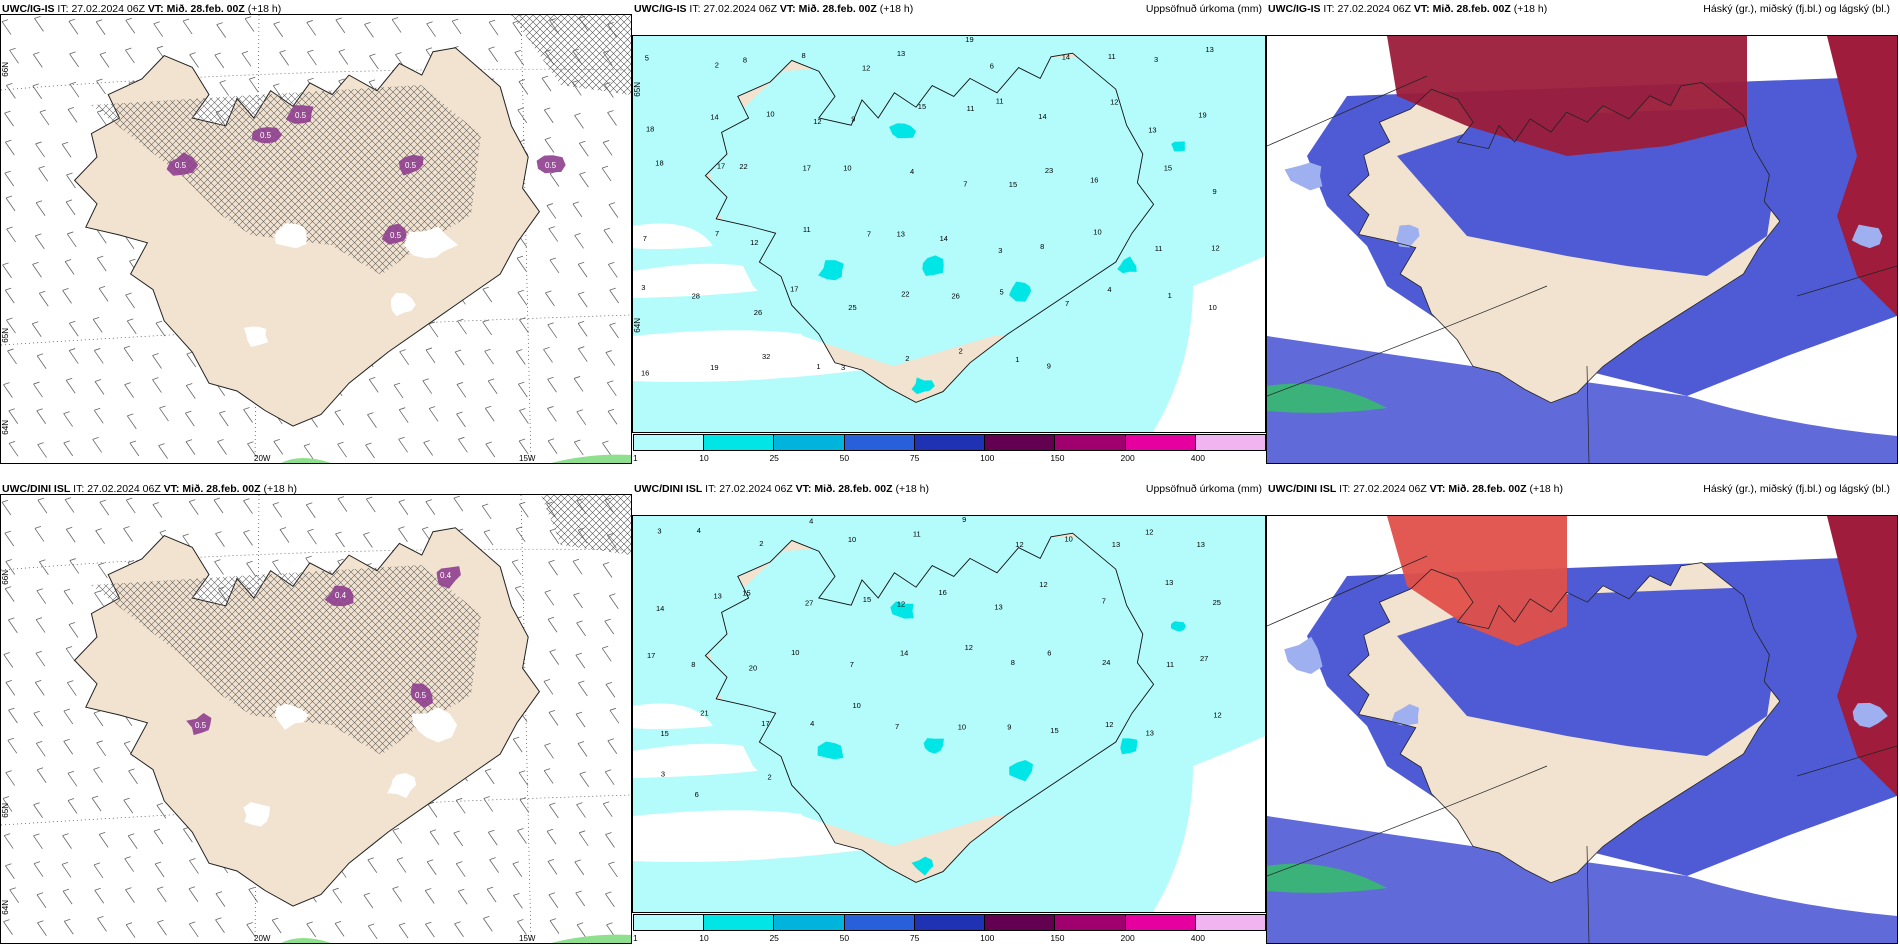  I want to click on precip-value: 13, so click(901, 53).